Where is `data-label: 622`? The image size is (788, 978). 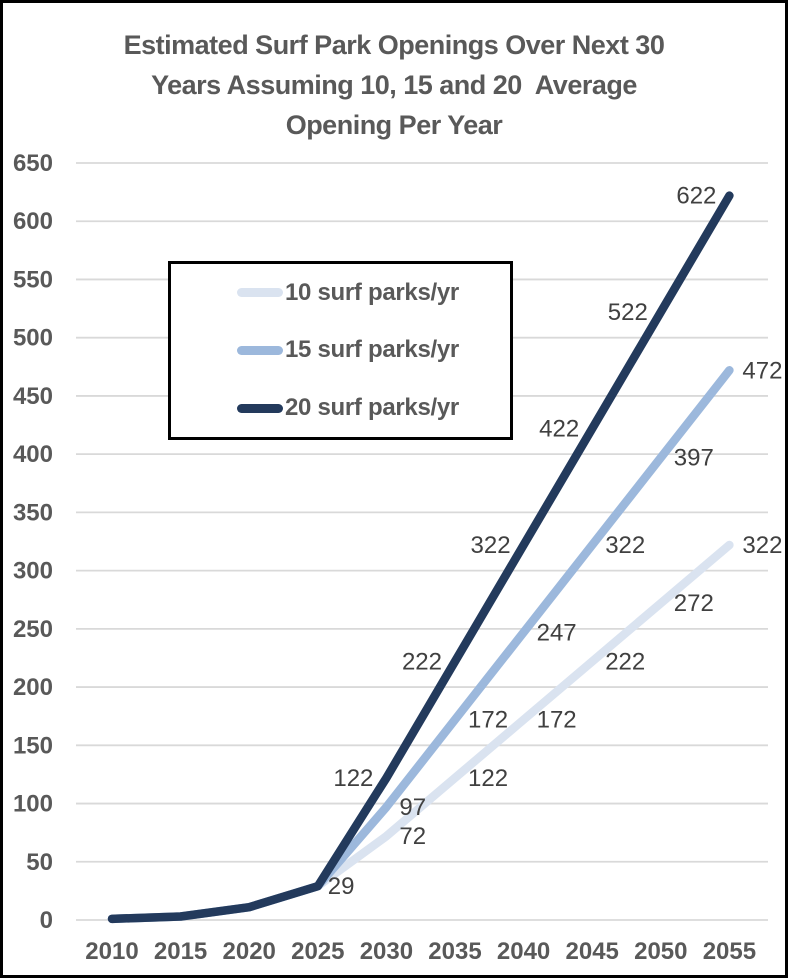 data-label: 622 is located at coordinates (696, 196).